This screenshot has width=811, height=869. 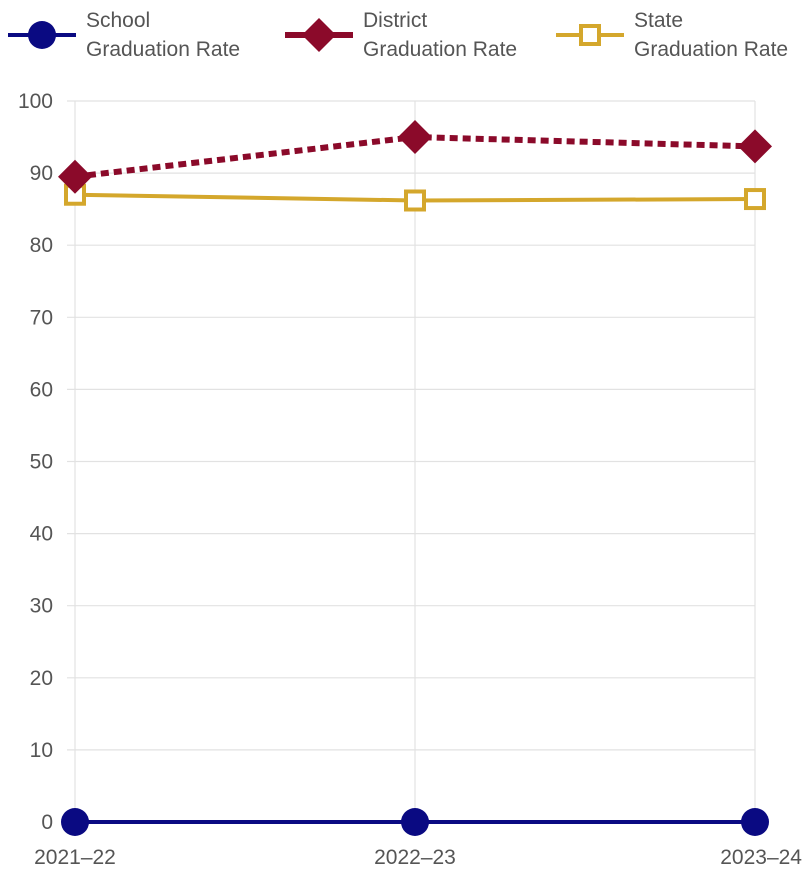 What do you see at coordinates (440, 49) in the screenshot?
I see `district-legend-label: Graduation Rate` at bounding box center [440, 49].